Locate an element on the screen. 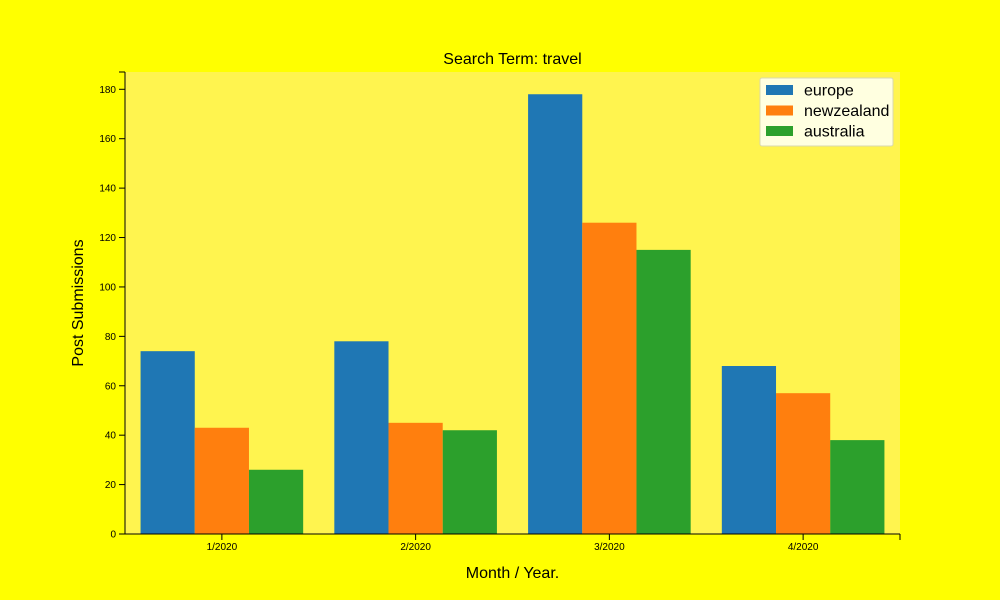  y-tick-label: 60 is located at coordinates (111, 386).